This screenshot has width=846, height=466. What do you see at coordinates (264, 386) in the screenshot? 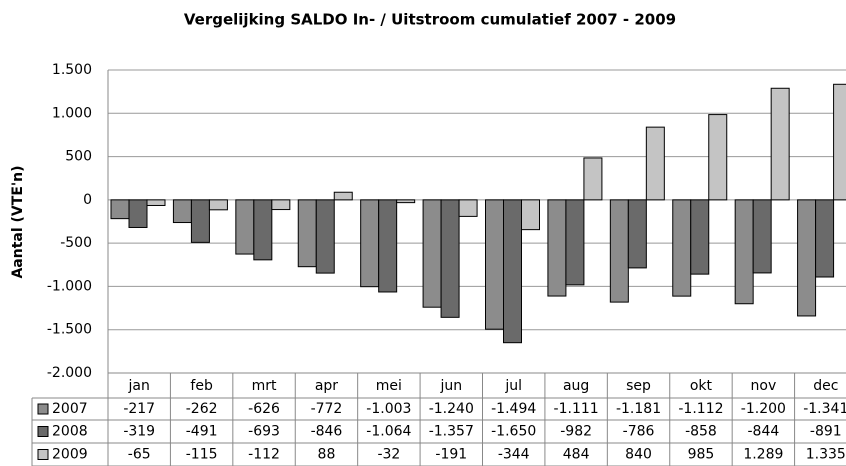
I see `x-tick-label: mrt` at bounding box center [264, 386].